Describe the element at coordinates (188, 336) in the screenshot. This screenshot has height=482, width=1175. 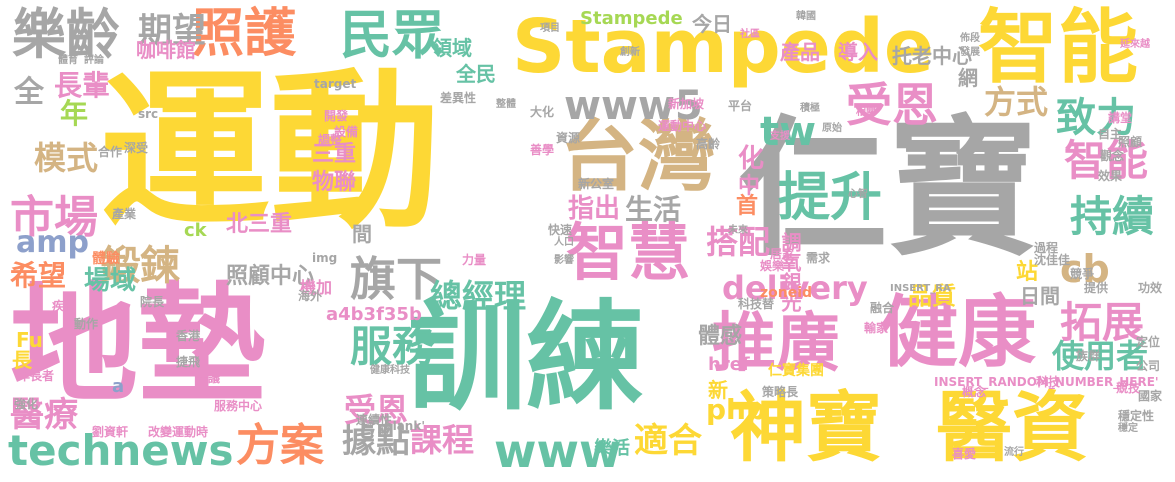
I see `word-xiangguo: 香港` at that location.